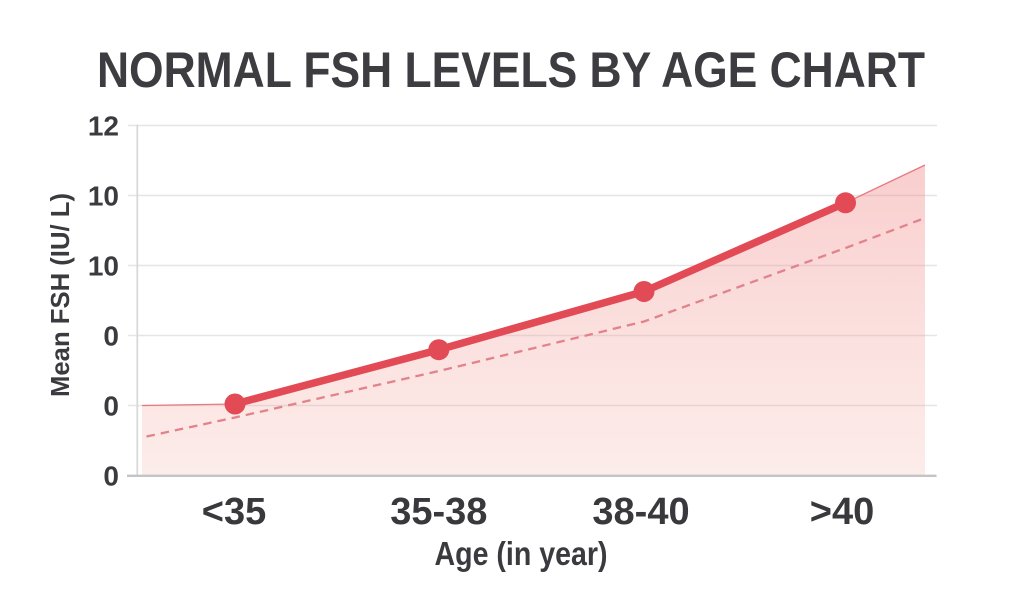  What do you see at coordinates (234, 512) in the screenshot?
I see `svg-text: <35` at bounding box center [234, 512].